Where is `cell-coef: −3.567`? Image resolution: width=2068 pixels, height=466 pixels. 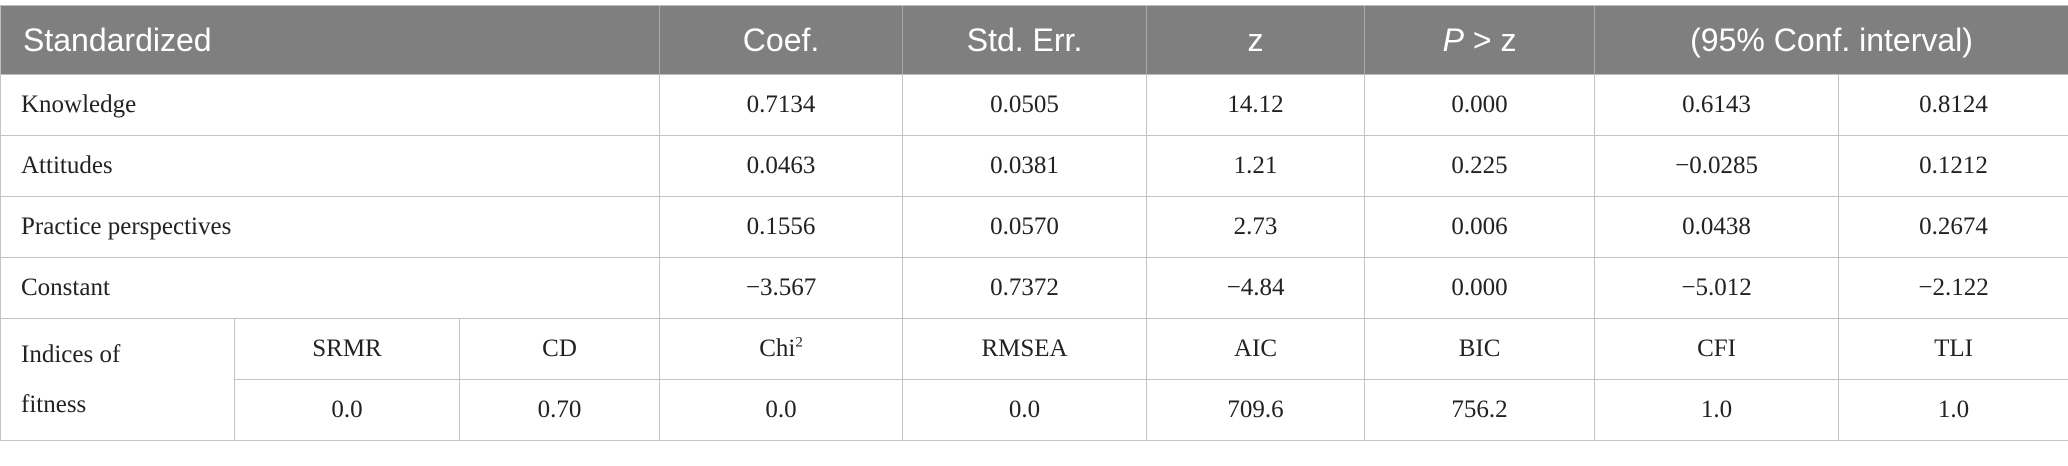
cell-coef: −3.567 is located at coordinates (781, 288).